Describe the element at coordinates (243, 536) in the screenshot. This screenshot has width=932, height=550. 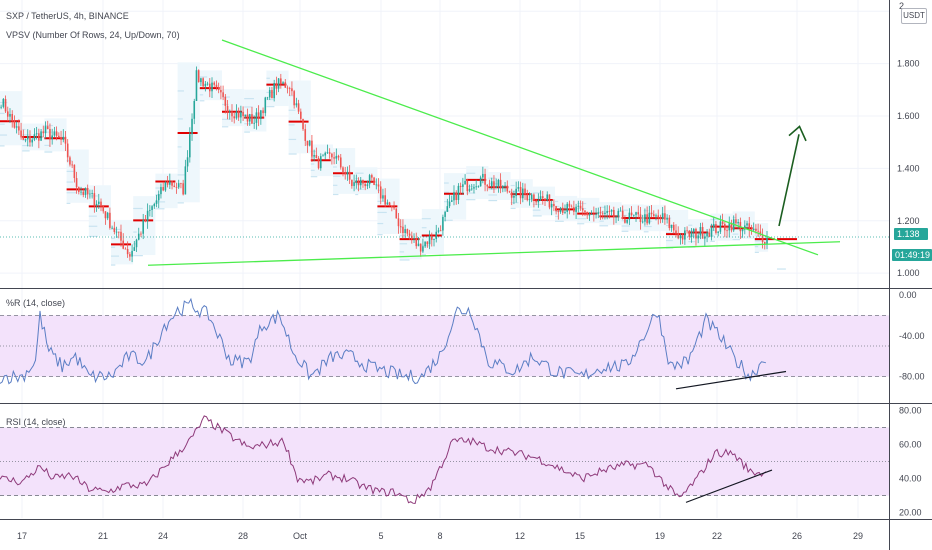
I see `time-tick-label: 28` at that location.